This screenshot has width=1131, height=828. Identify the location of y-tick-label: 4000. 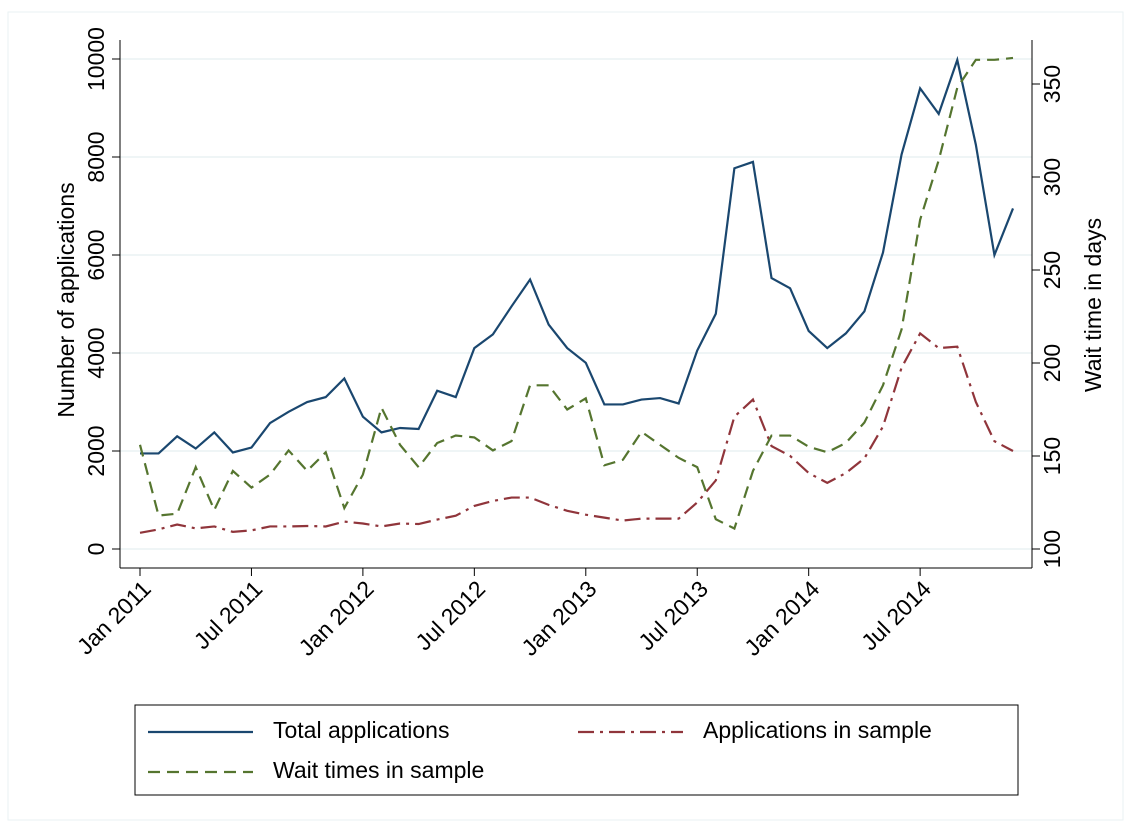
(96, 352).